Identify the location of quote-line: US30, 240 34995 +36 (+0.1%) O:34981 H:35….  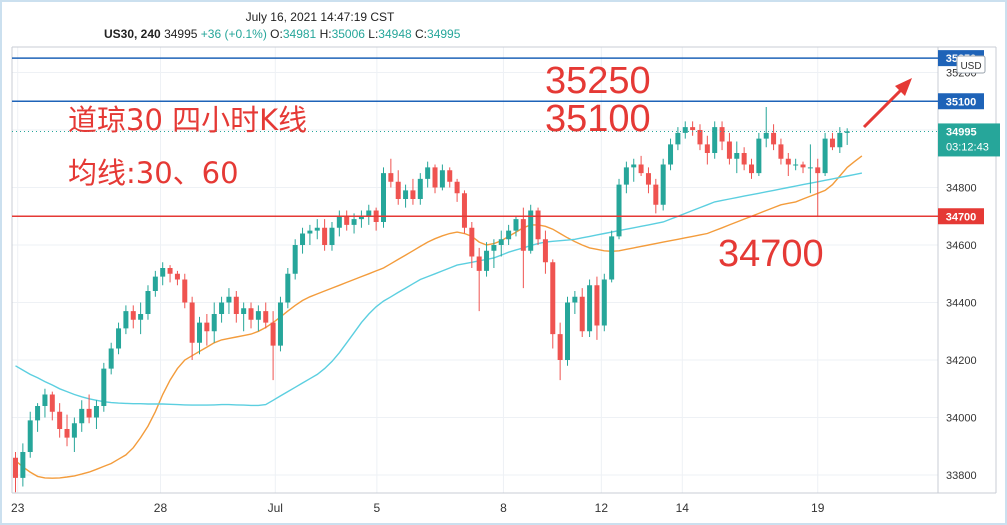
(282, 34).